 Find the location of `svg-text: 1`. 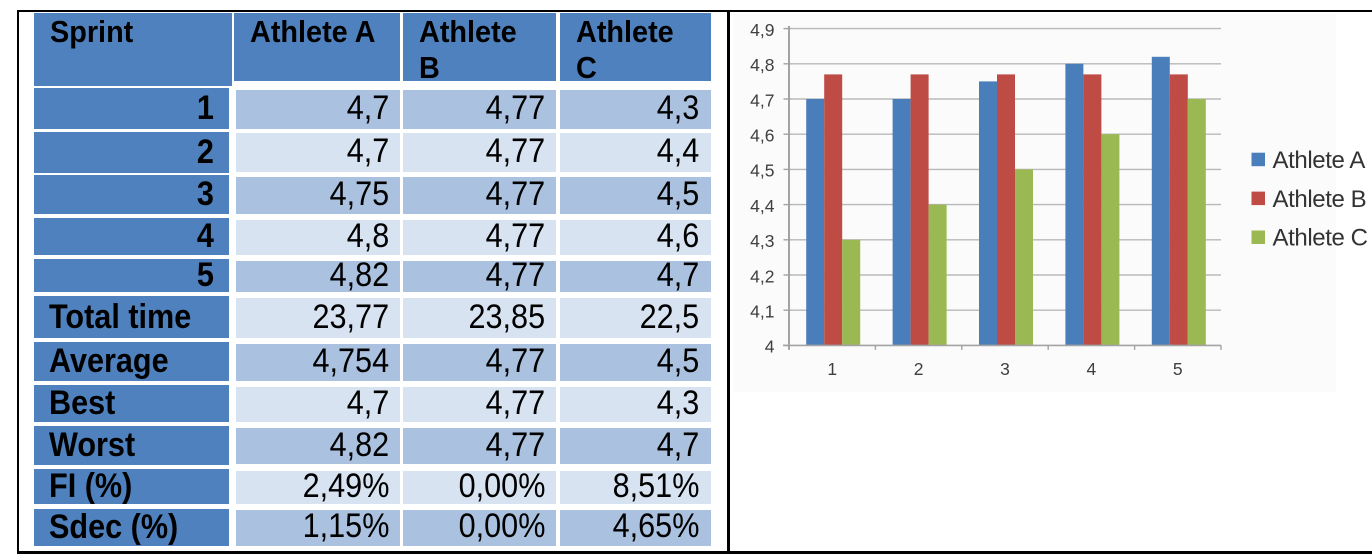

svg-text: 1 is located at coordinates (832, 369).